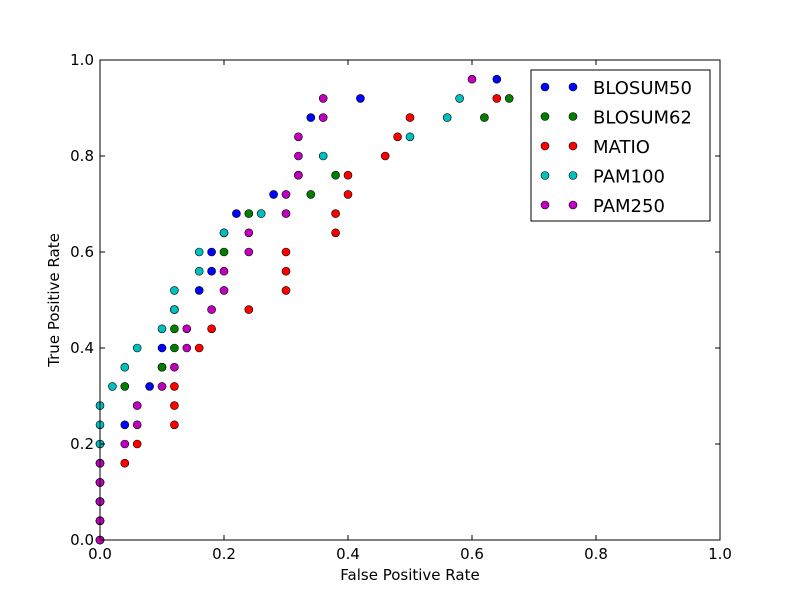  I want to click on x-tick-label: 1.0, so click(720, 554).